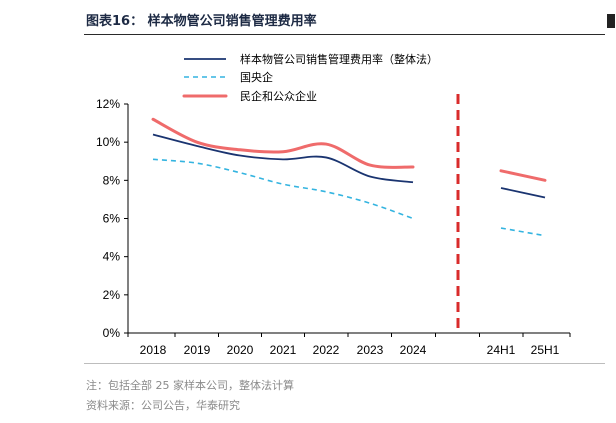  I want to click on x-tick-label: 2024, so click(413, 350).